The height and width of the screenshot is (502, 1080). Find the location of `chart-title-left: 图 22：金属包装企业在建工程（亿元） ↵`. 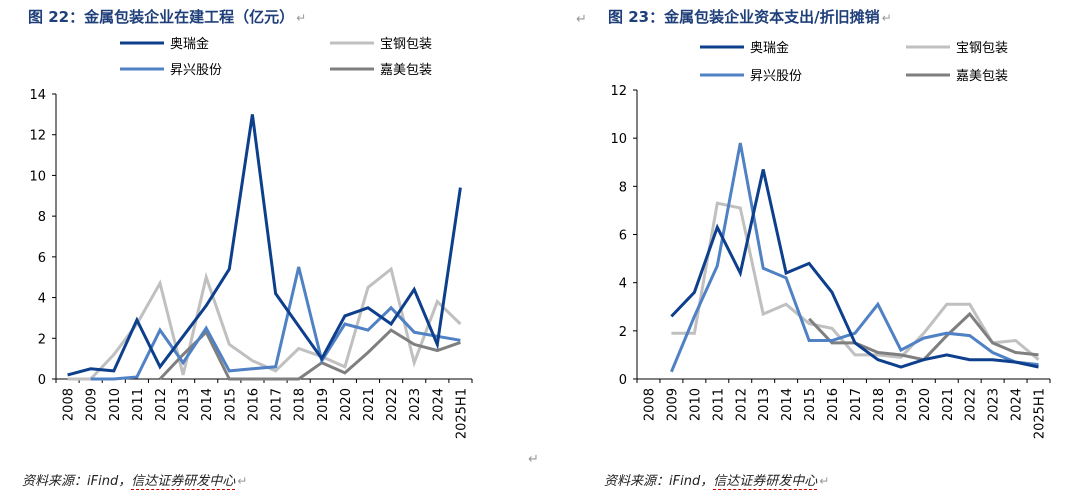

chart-title-left: 图 22：金属包装企业在建工程（亿元） ↵ is located at coordinates (167, 16).